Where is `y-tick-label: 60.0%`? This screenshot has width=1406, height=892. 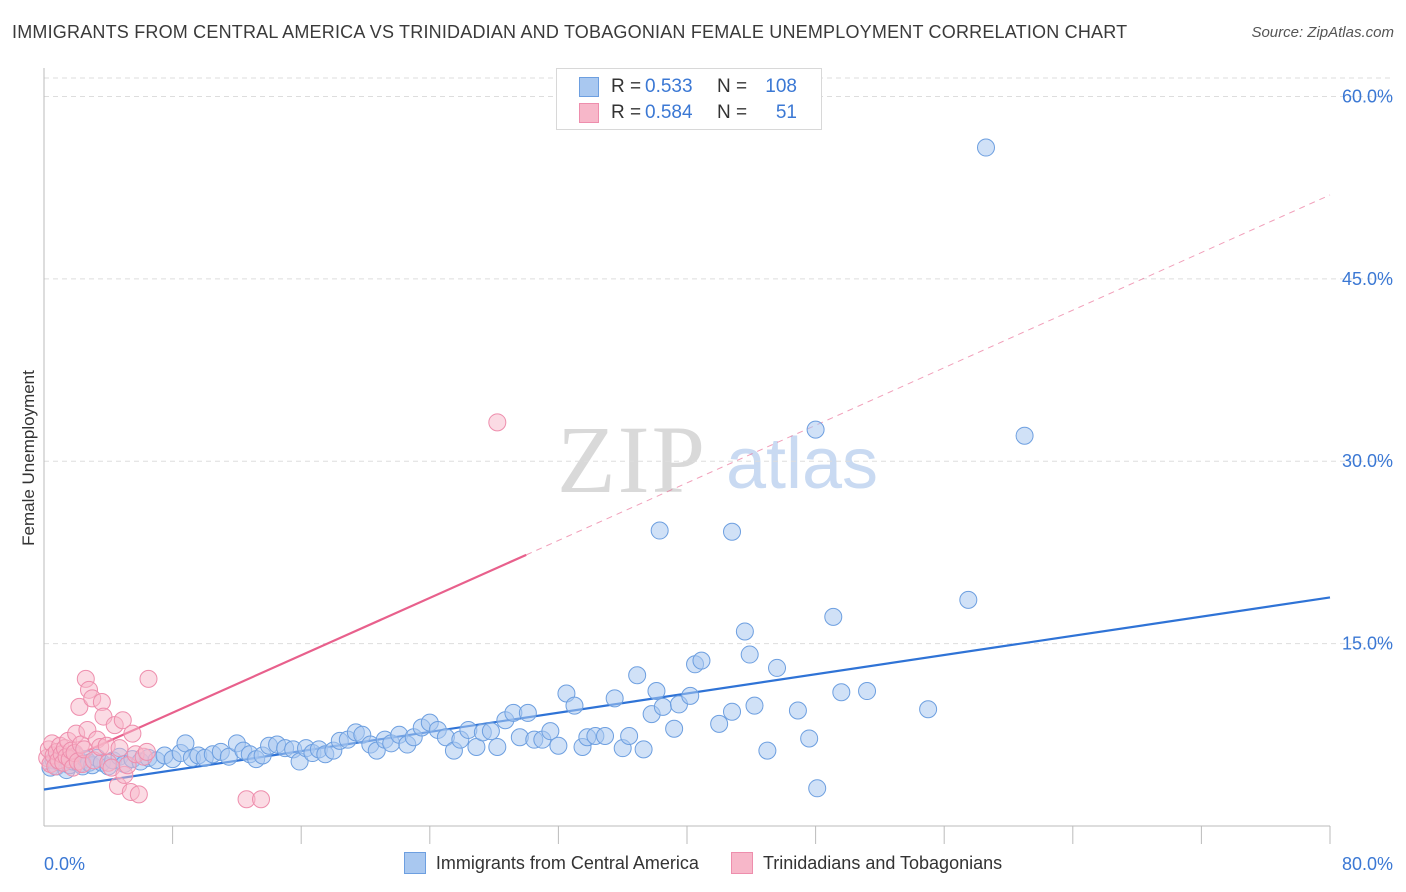 y-tick-label: 60.0% is located at coordinates (1367, 96).